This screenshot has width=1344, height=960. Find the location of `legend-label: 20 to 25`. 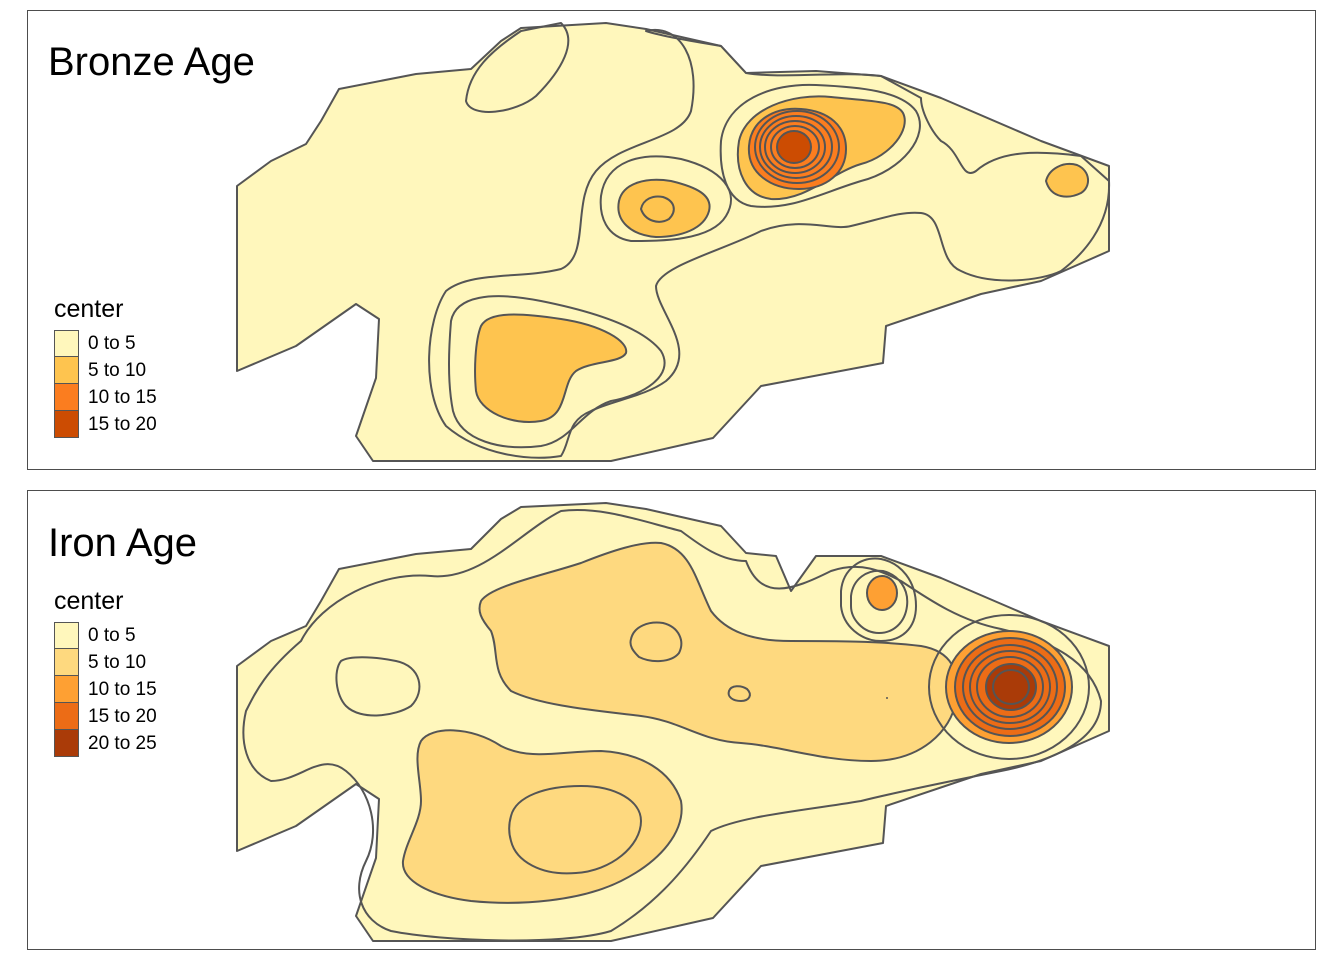

legend-label: 20 to 25 is located at coordinates (122, 743).